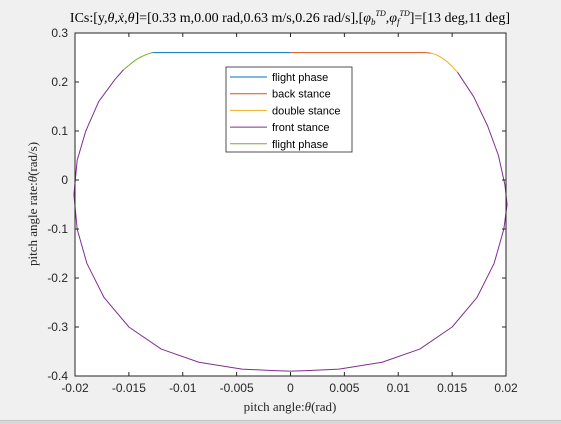 This screenshot has width=561, height=424. I want to click on x-tick-label: -0.005, so click(237, 388).